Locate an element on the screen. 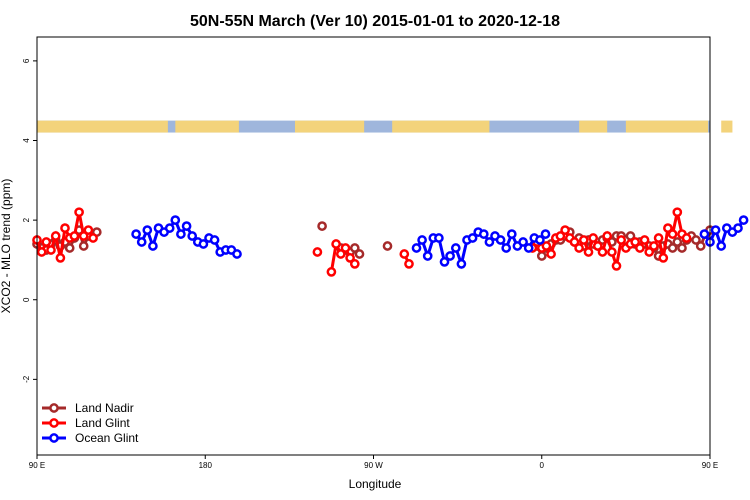 This screenshot has width=750, height=500. y-tick-label: 2 is located at coordinates (26, 219).